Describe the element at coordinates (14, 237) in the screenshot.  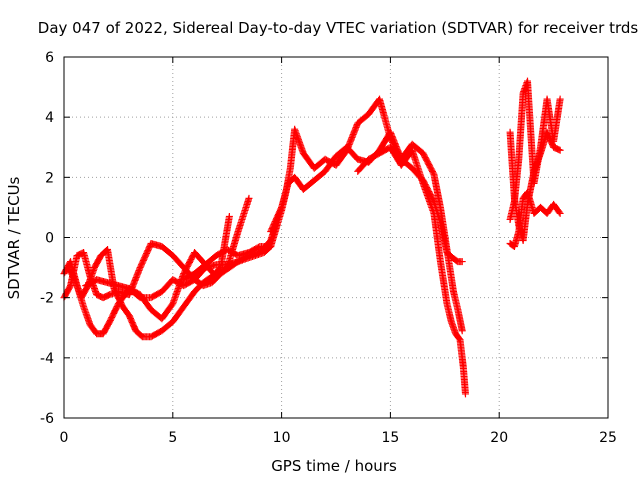
I see `y-axis-label: SDTVAR / TECUs` at that location.